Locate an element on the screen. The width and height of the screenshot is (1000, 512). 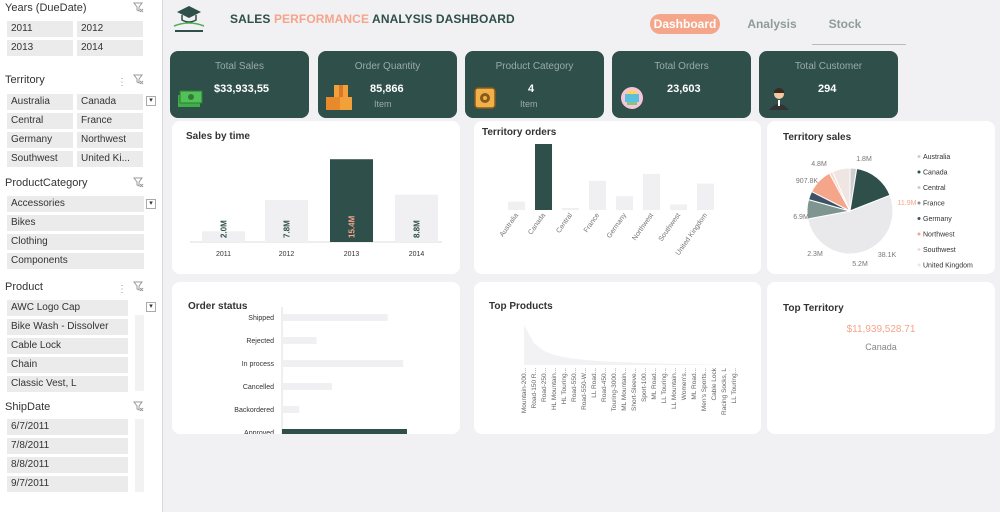
slicer-item-canada: Canada is located at coordinates (110, 102).